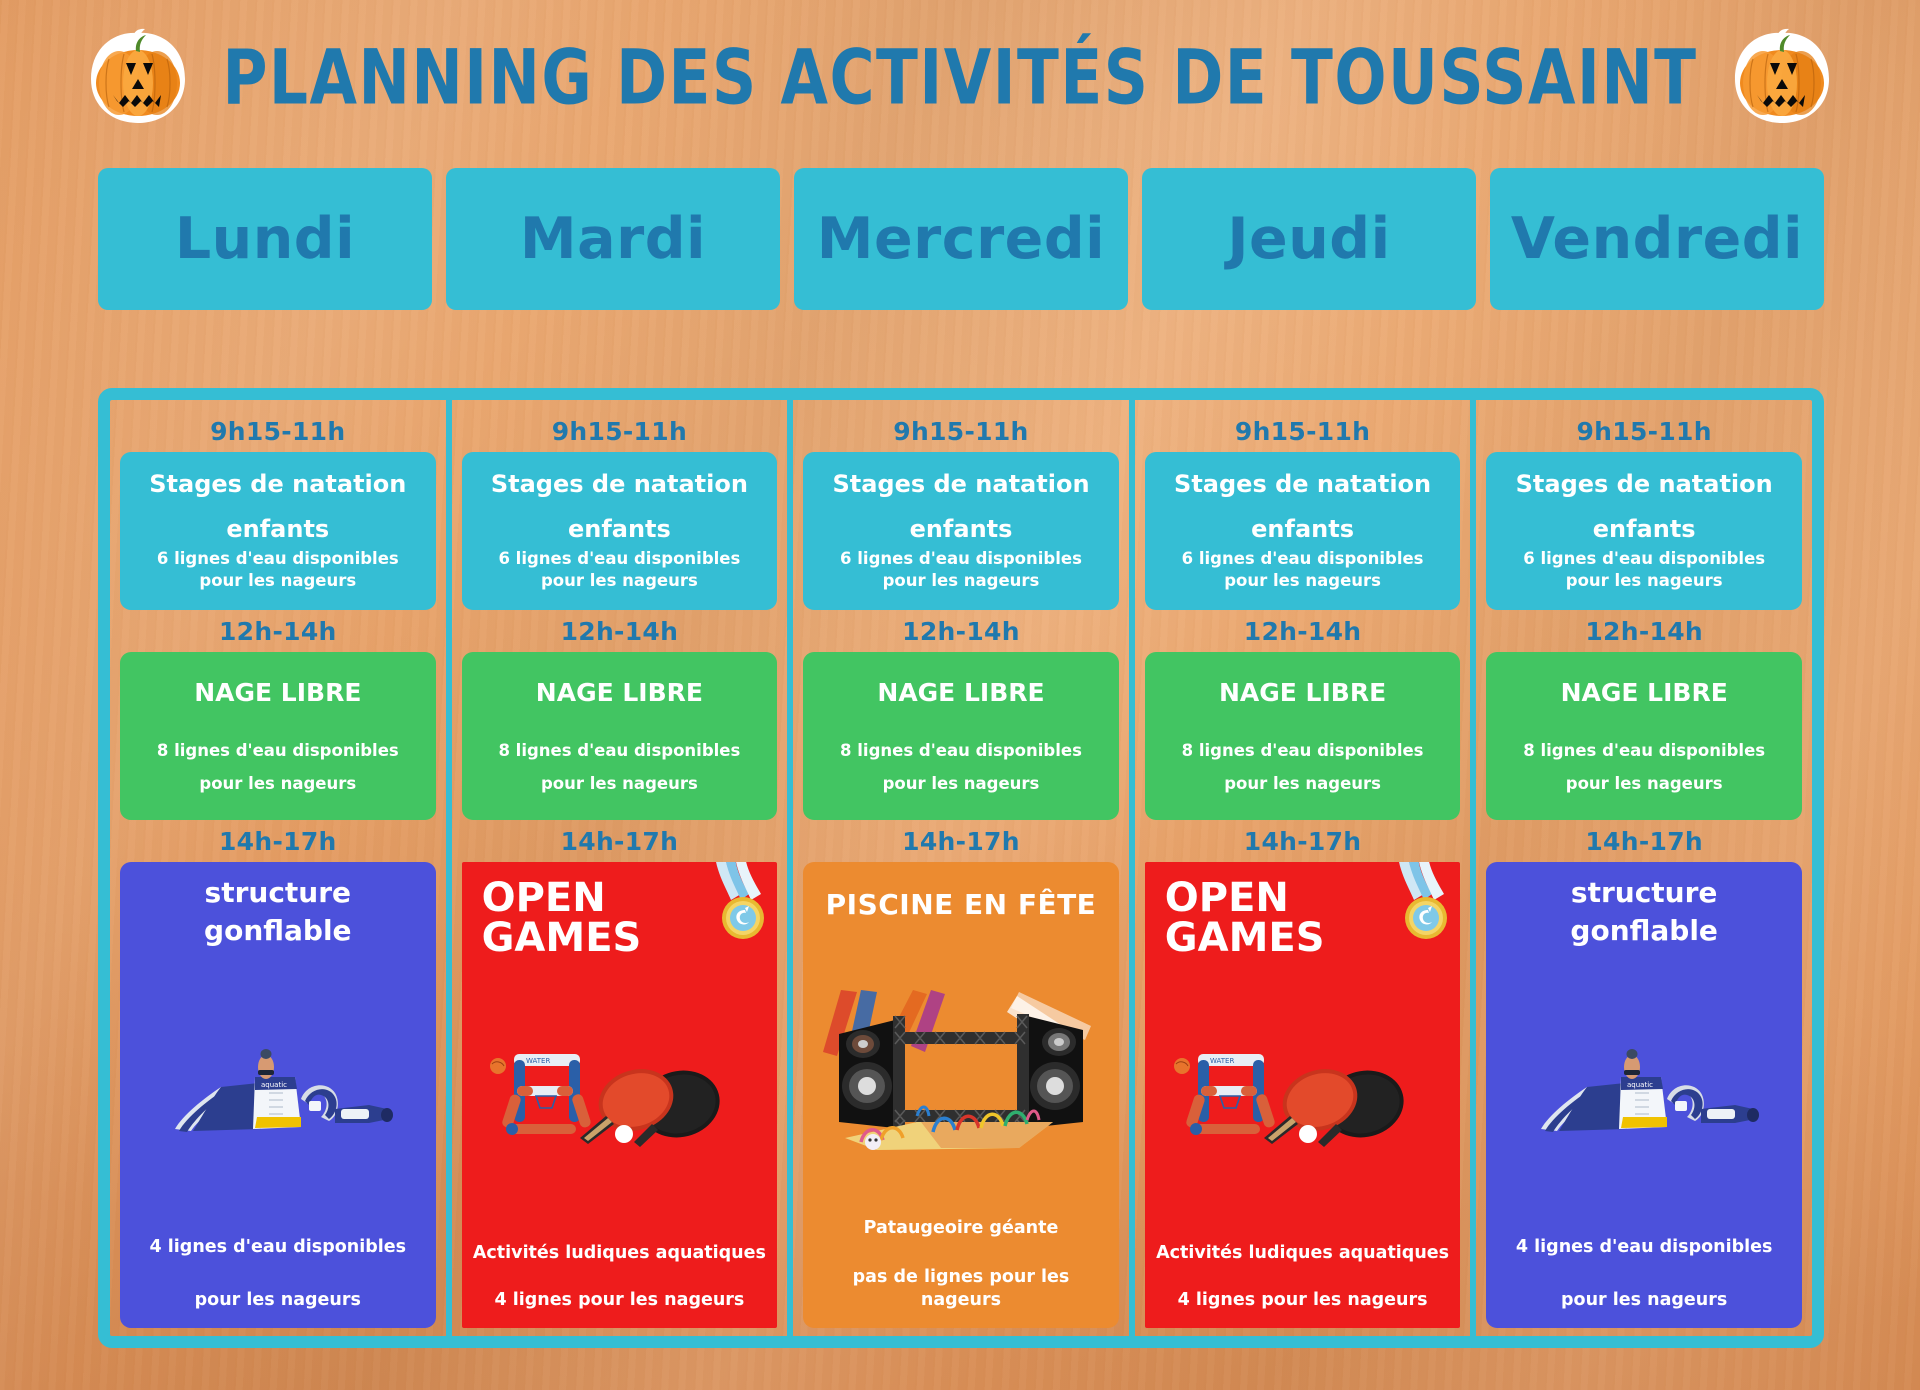 Image resolution: width=1920 pixels, height=1390 pixels. I want to click on card-title: NAGE LIBRE, so click(1644, 692).